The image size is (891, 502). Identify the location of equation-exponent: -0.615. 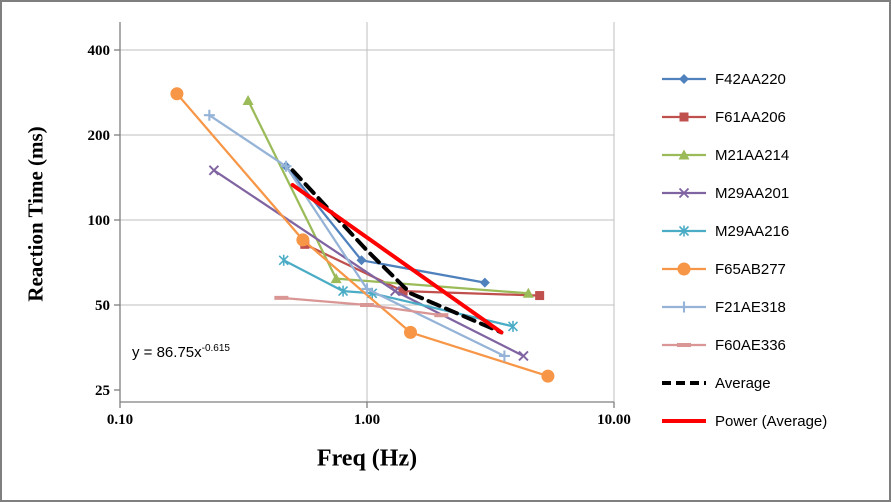
(215, 348).